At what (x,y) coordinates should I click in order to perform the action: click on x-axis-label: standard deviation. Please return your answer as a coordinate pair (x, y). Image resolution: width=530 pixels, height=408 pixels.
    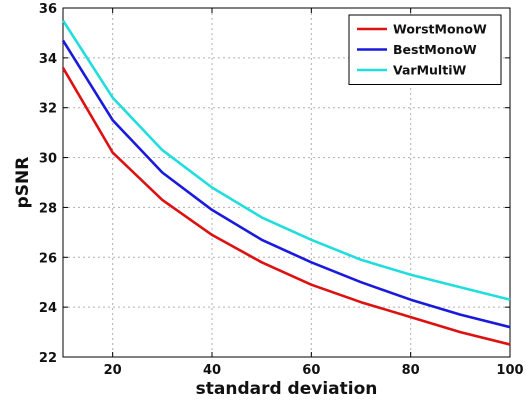
    Looking at the image, I should click on (287, 389).